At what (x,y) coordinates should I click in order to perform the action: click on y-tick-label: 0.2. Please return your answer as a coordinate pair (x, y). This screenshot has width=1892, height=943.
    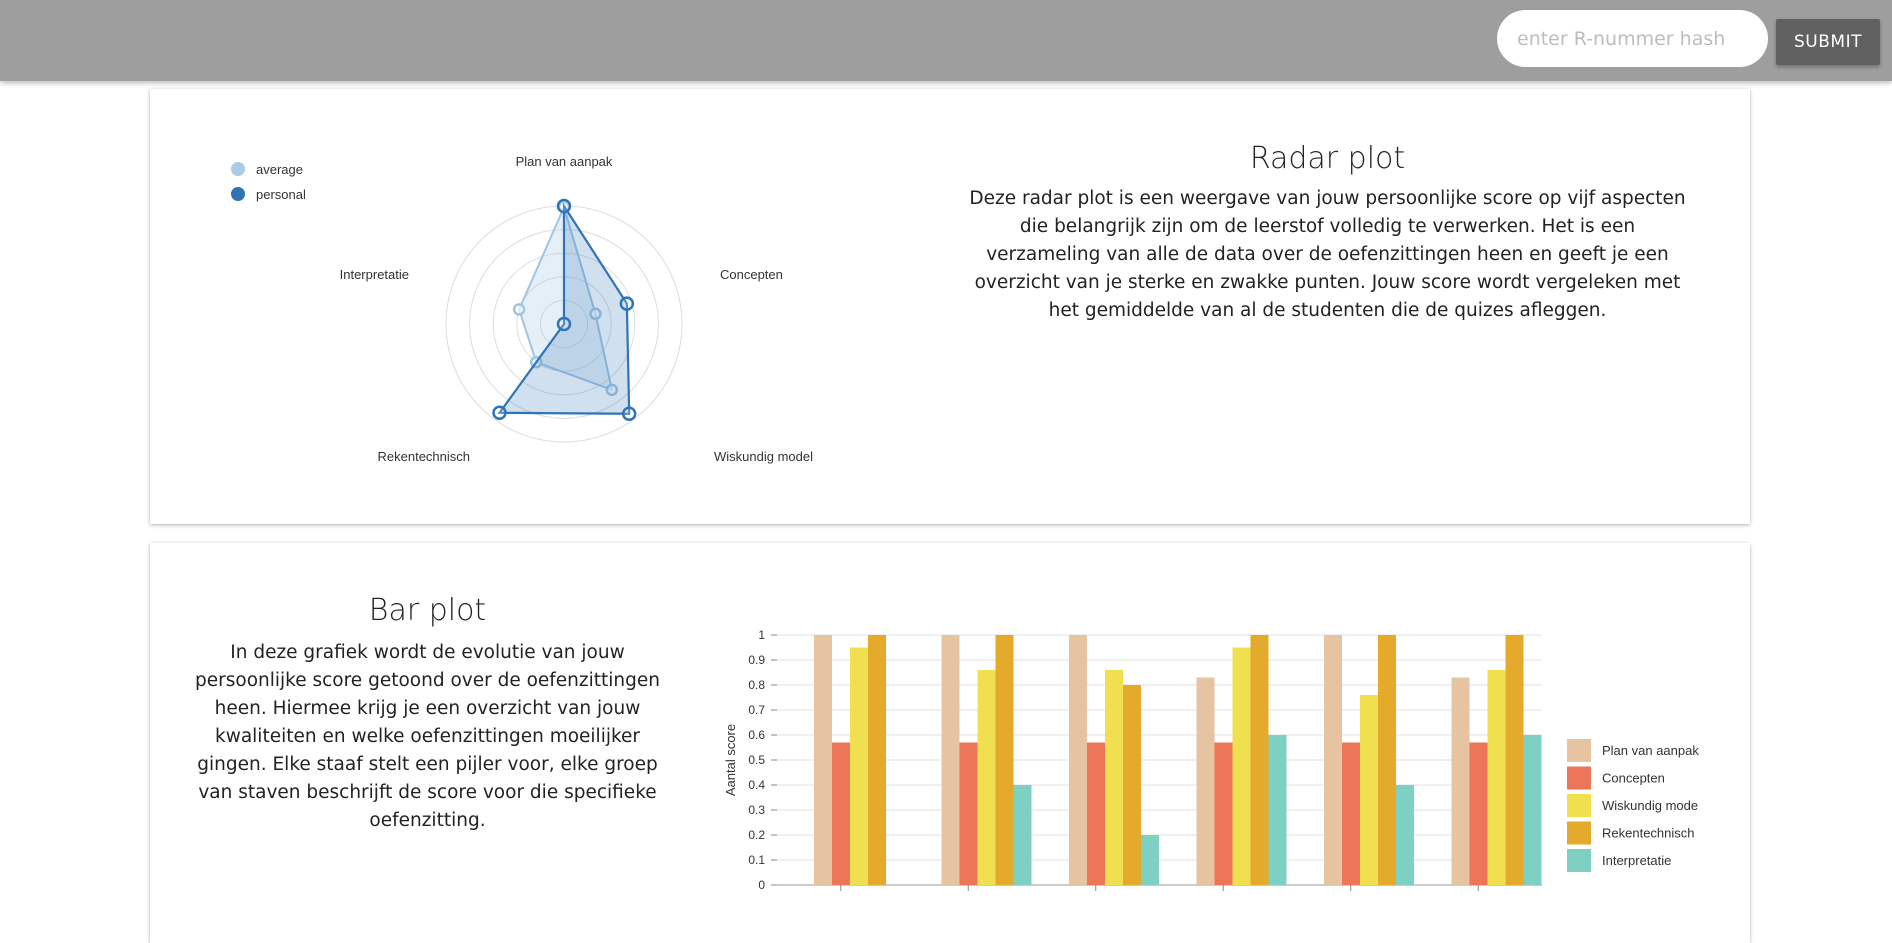
    Looking at the image, I should click on (756, 835).